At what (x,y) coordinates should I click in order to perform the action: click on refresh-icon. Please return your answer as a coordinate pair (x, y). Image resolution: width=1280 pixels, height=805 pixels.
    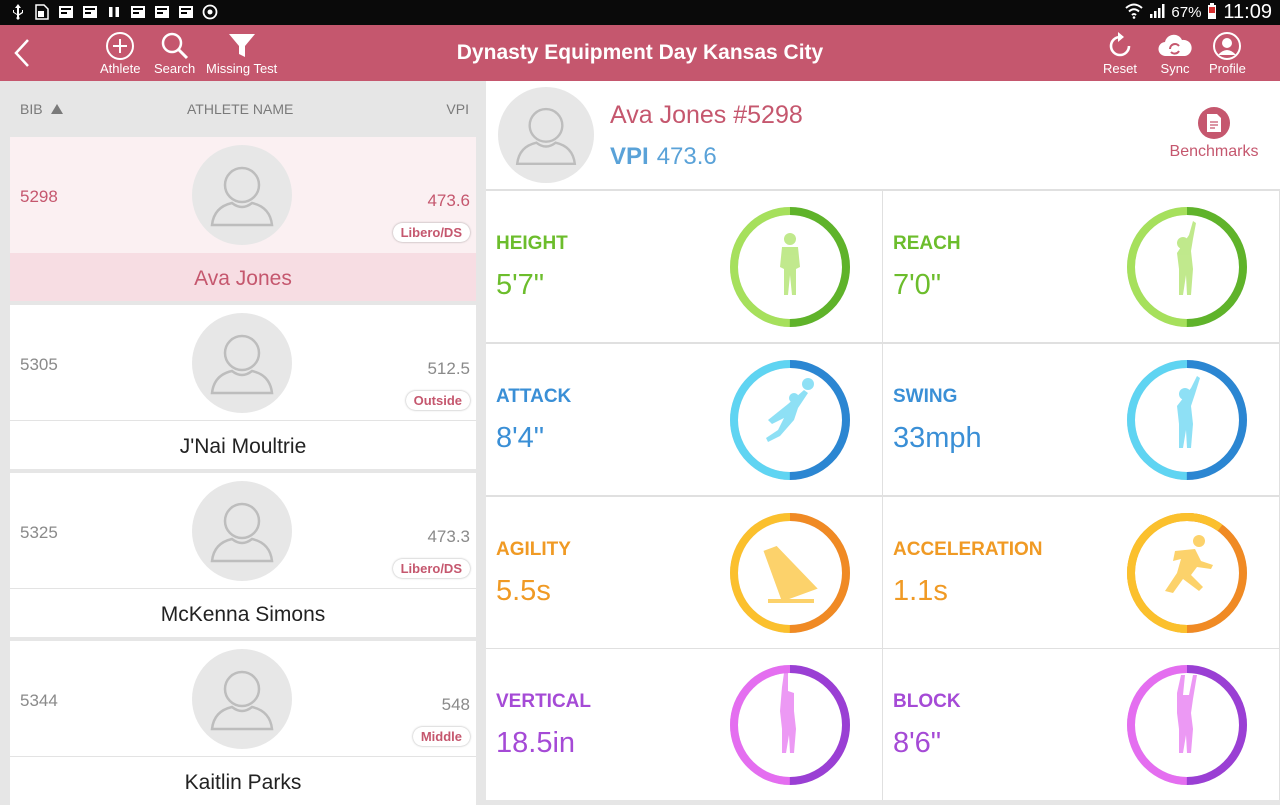
    Looking at the image, I should click on (1120, 44).